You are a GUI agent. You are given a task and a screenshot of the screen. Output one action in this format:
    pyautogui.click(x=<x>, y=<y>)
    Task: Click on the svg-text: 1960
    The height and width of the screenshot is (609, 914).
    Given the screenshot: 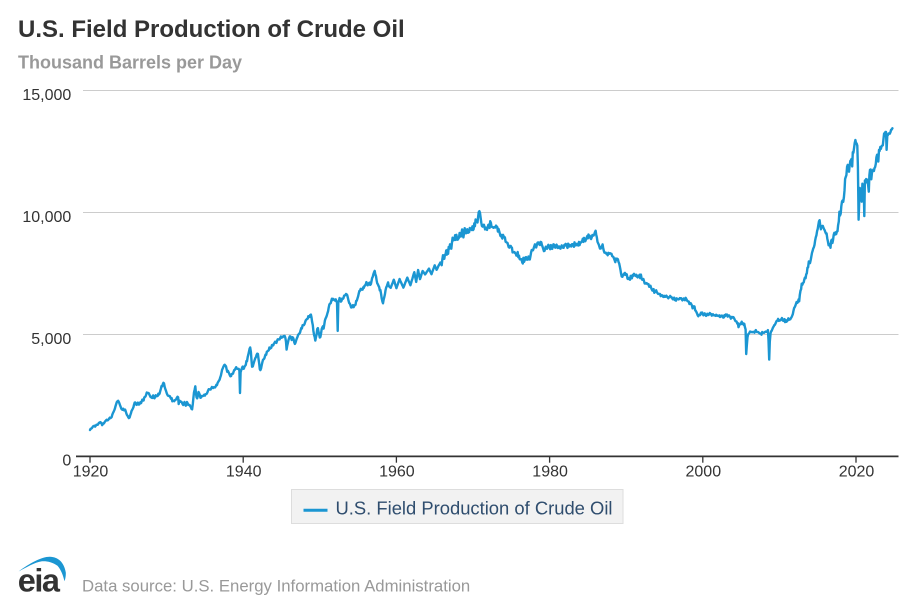 What is the action you would take?
    pyautogui.click(x=397, y=471)
    